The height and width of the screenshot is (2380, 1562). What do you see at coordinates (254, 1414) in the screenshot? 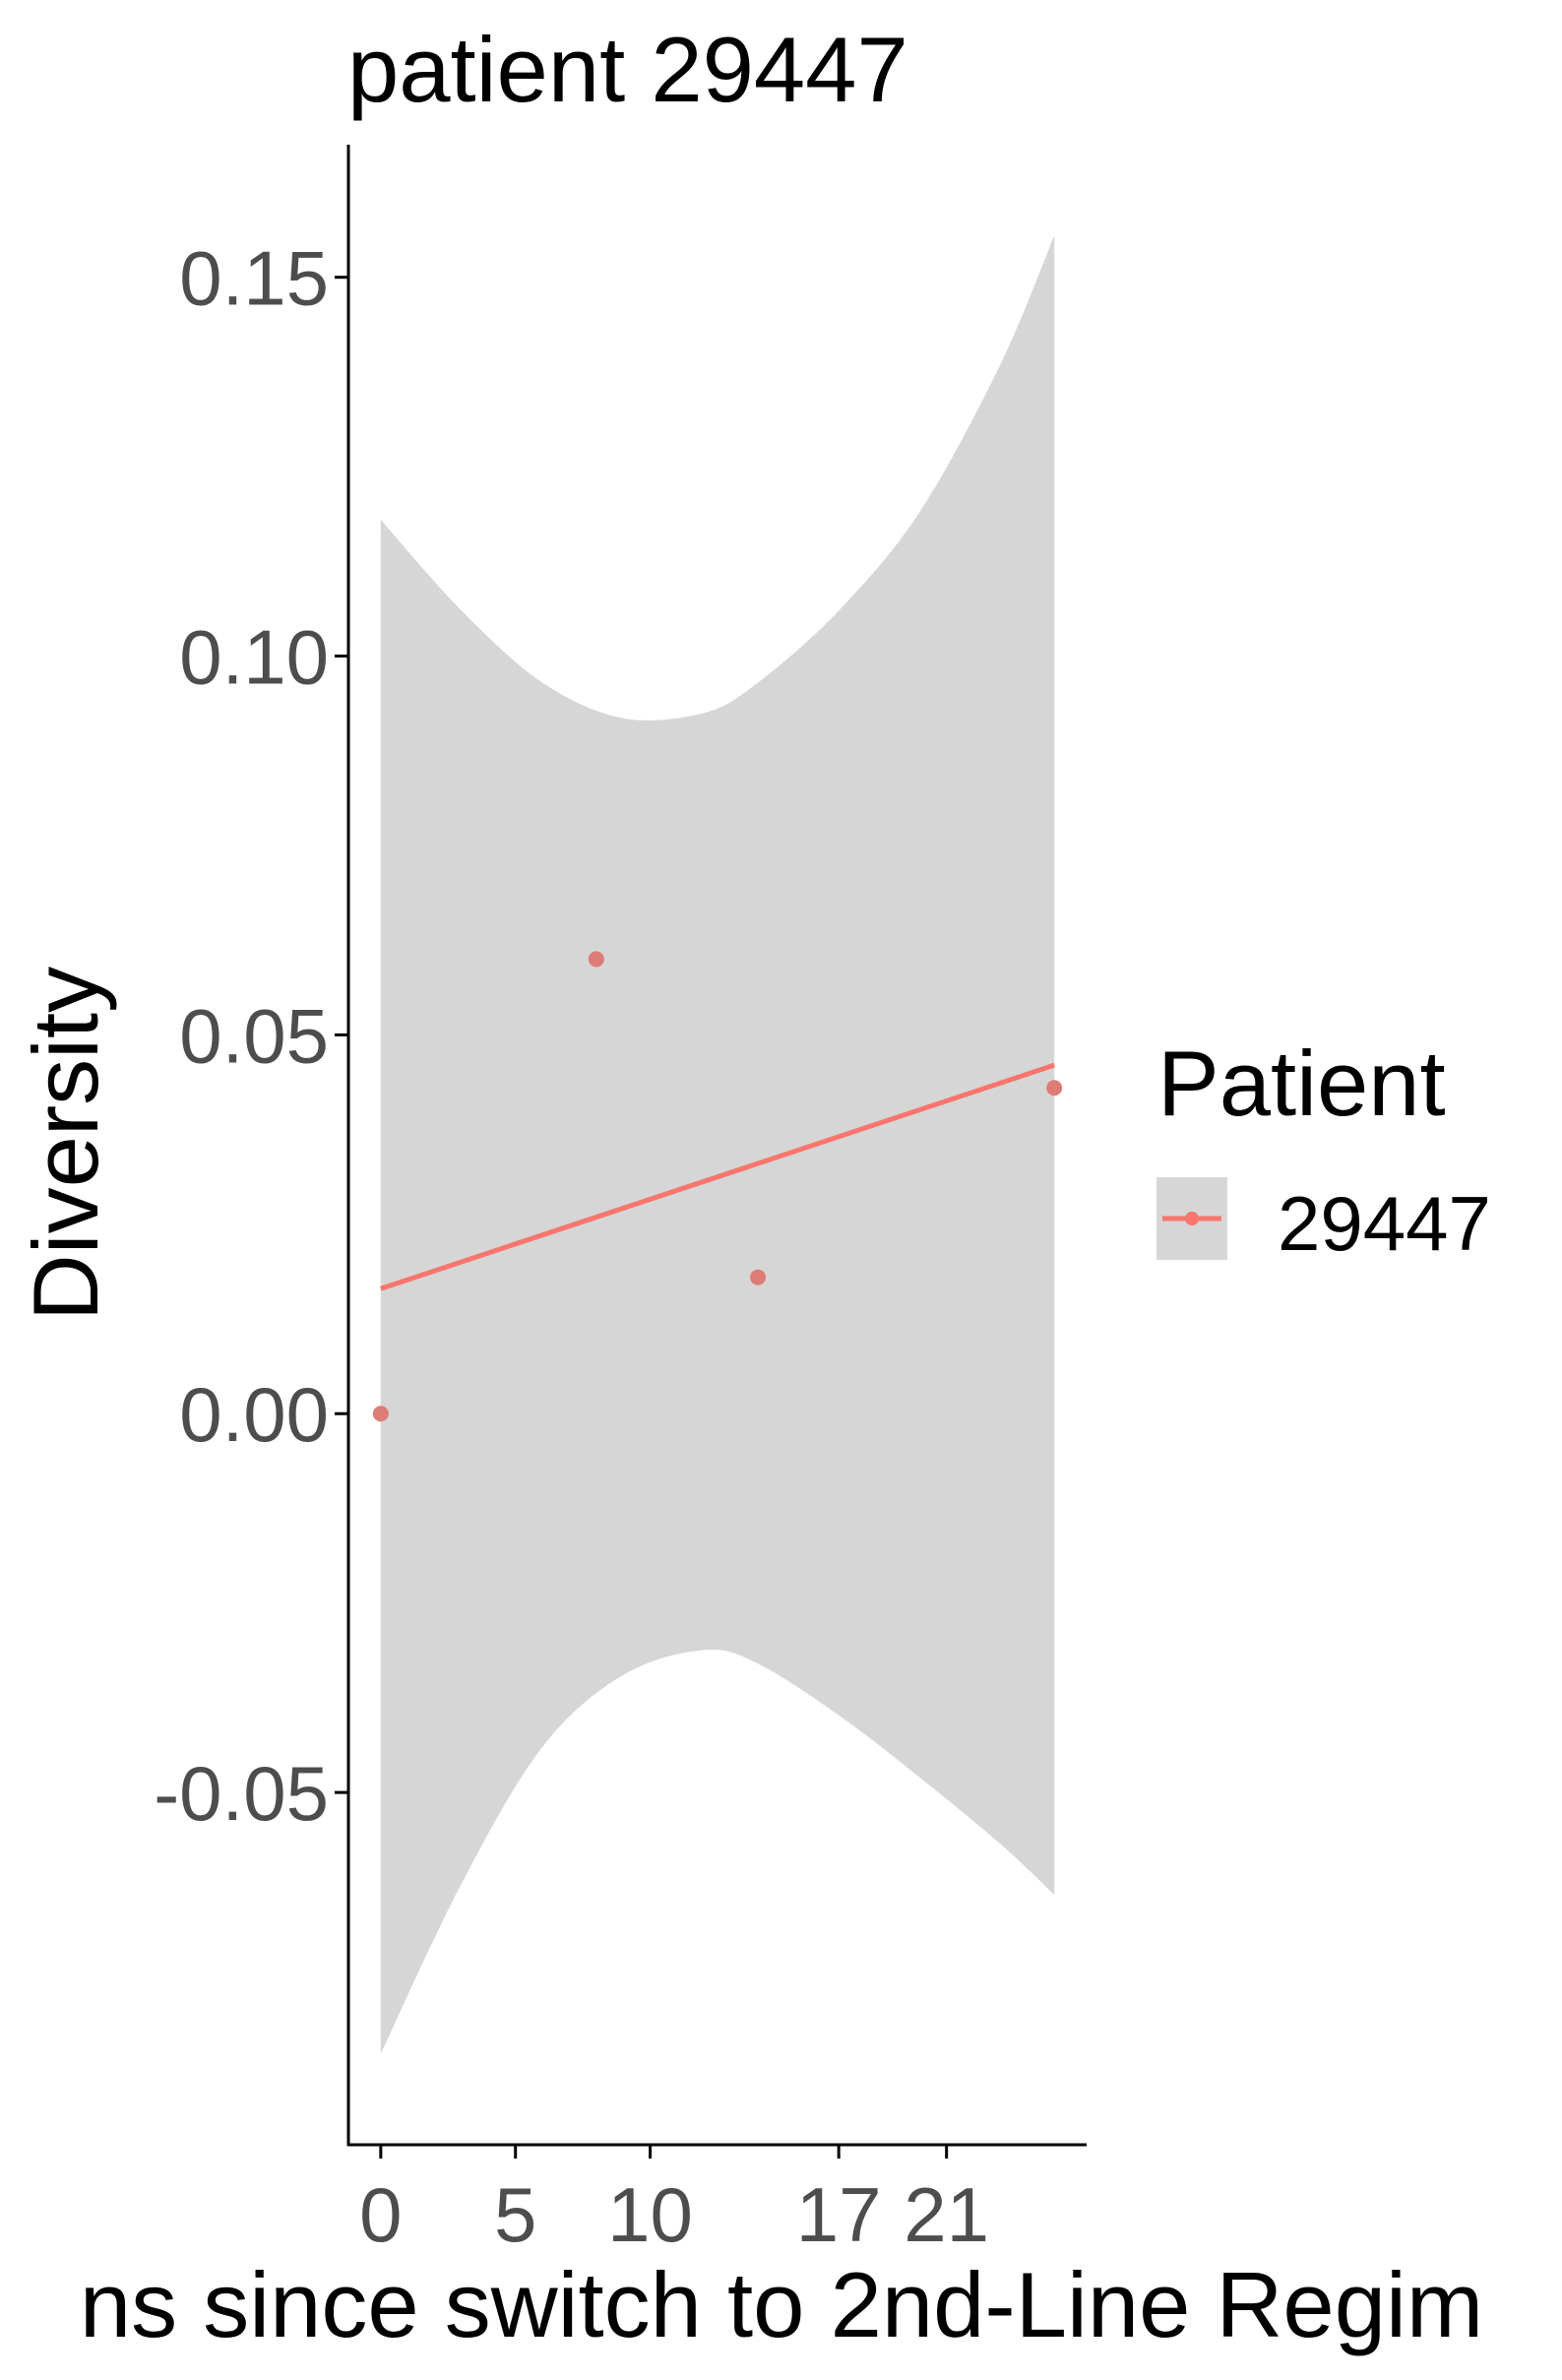
I see `y-tick-label: 0.00` at bounding box center [254, 1414].